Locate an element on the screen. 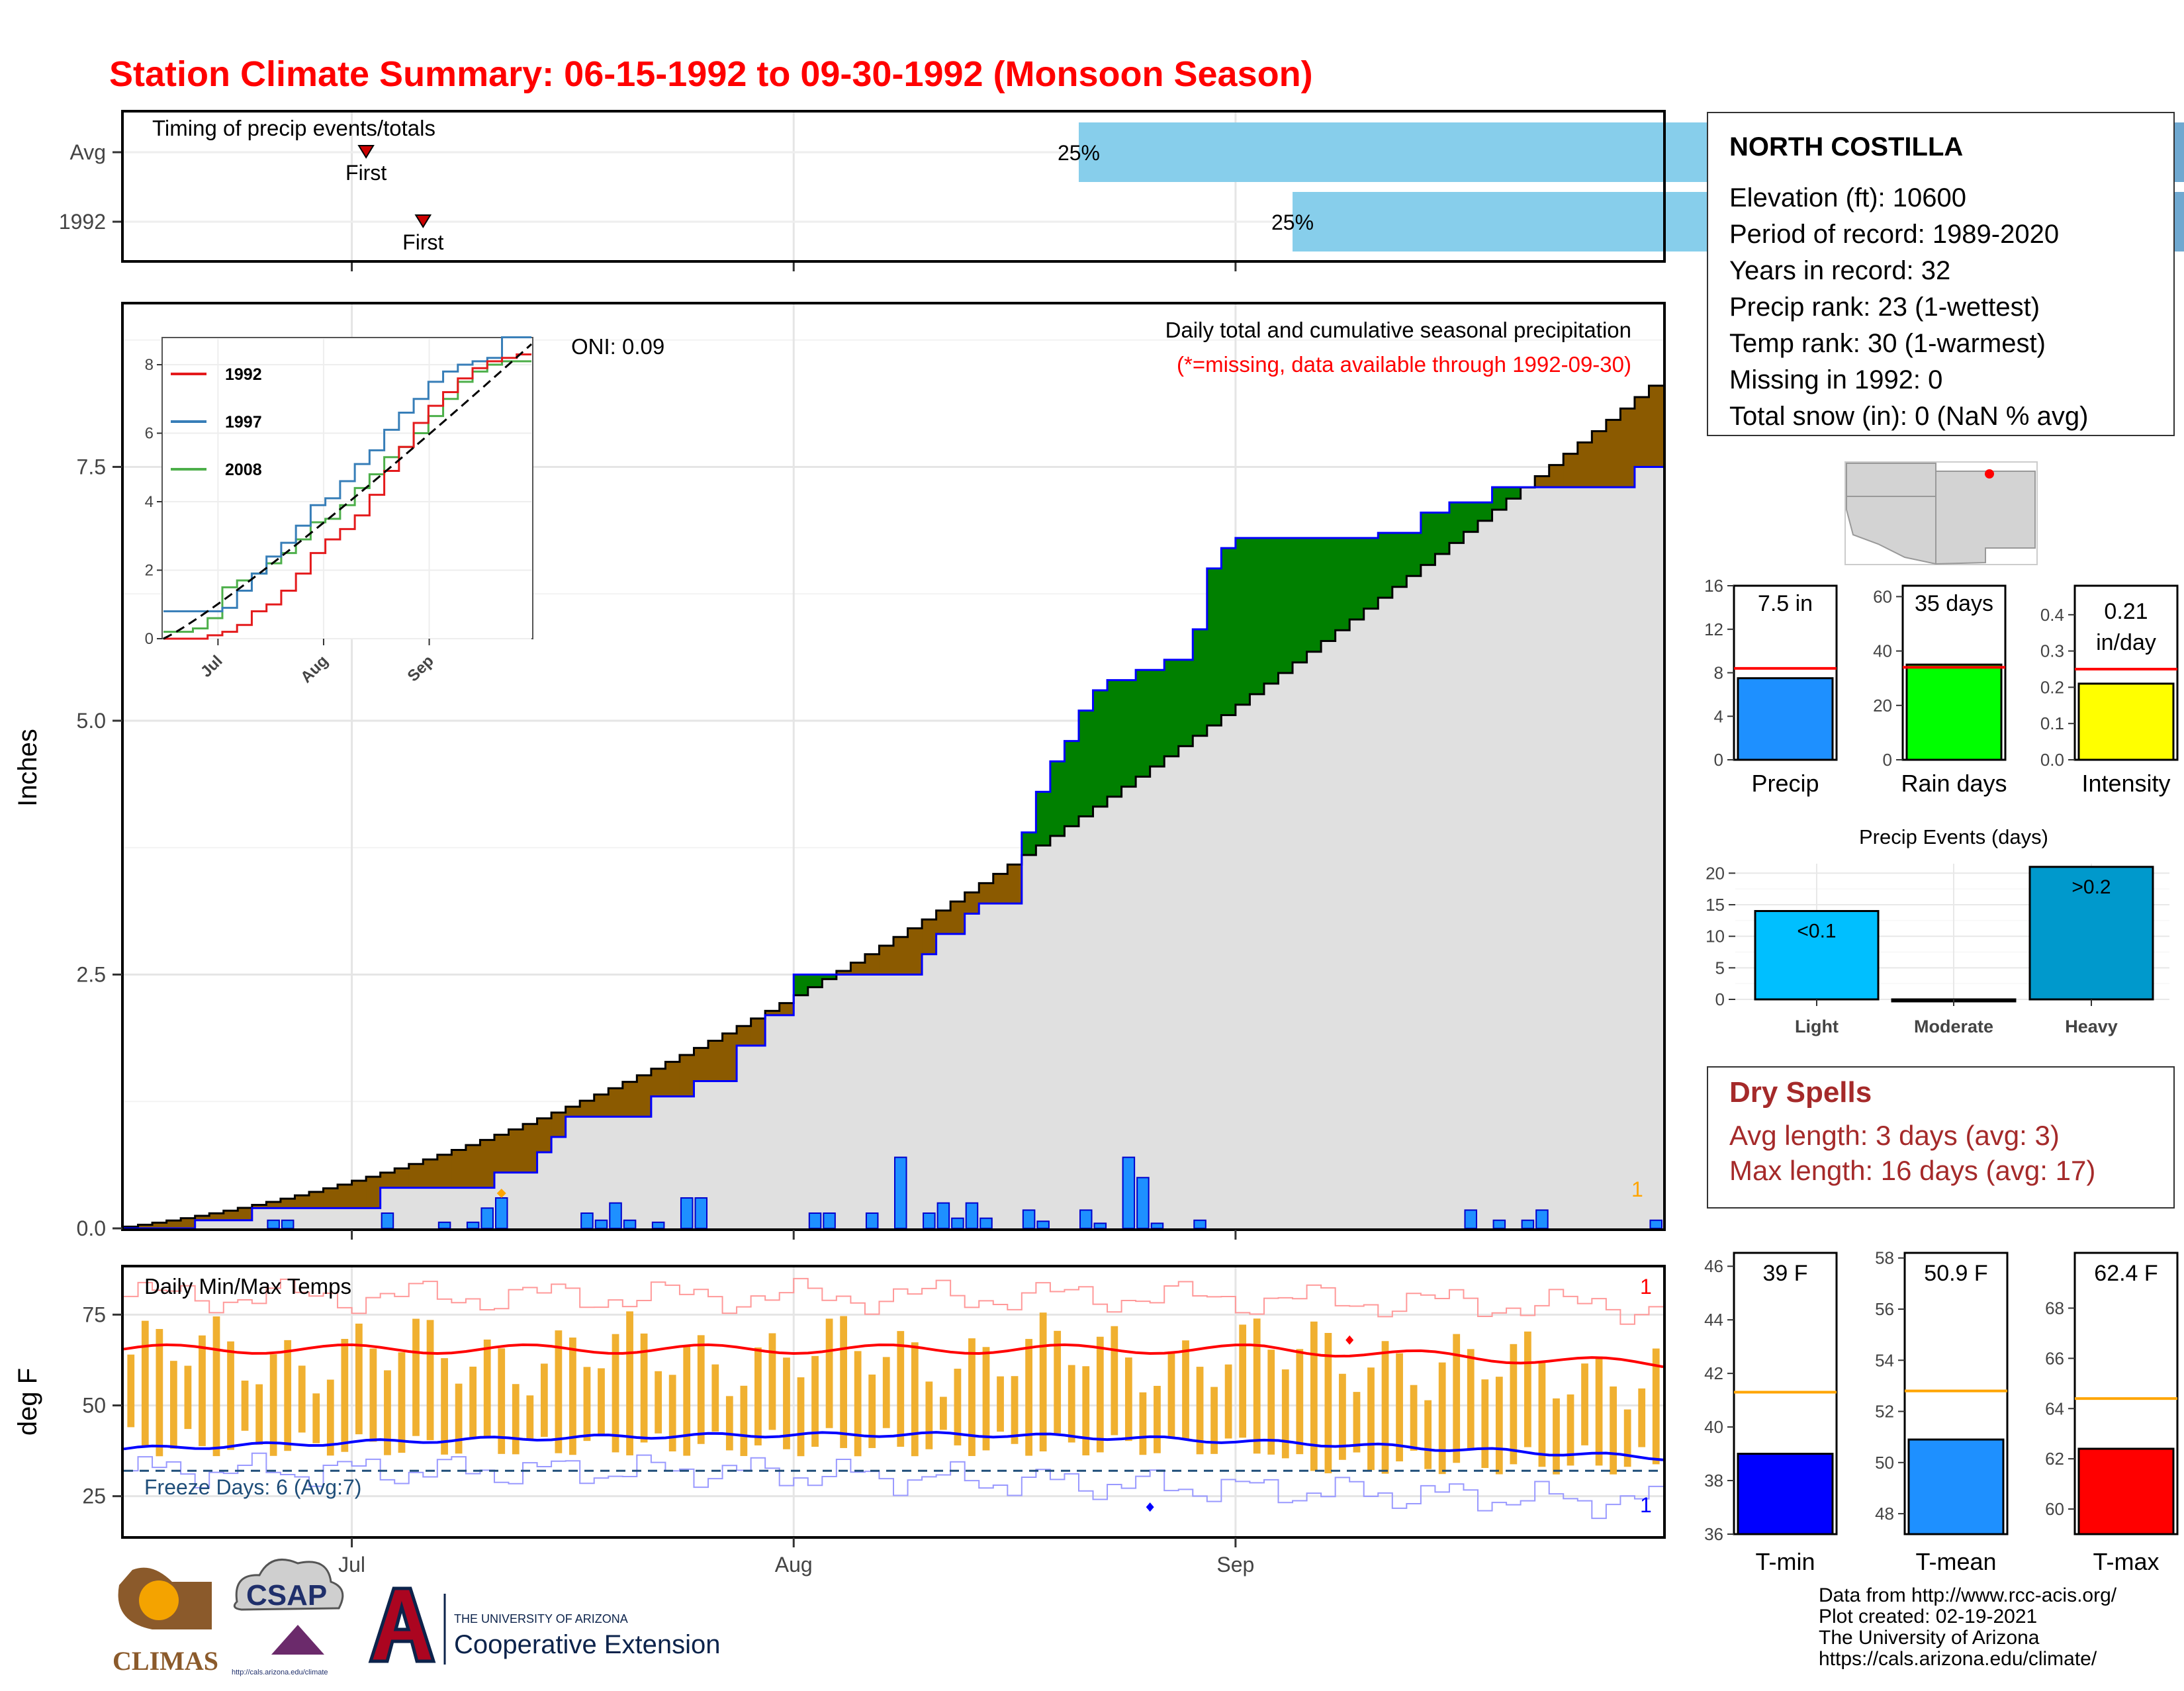 This screenshot has height=1691, width=2184. precip-events-x-label: Moderate is located at coordinates (1954, 1026).